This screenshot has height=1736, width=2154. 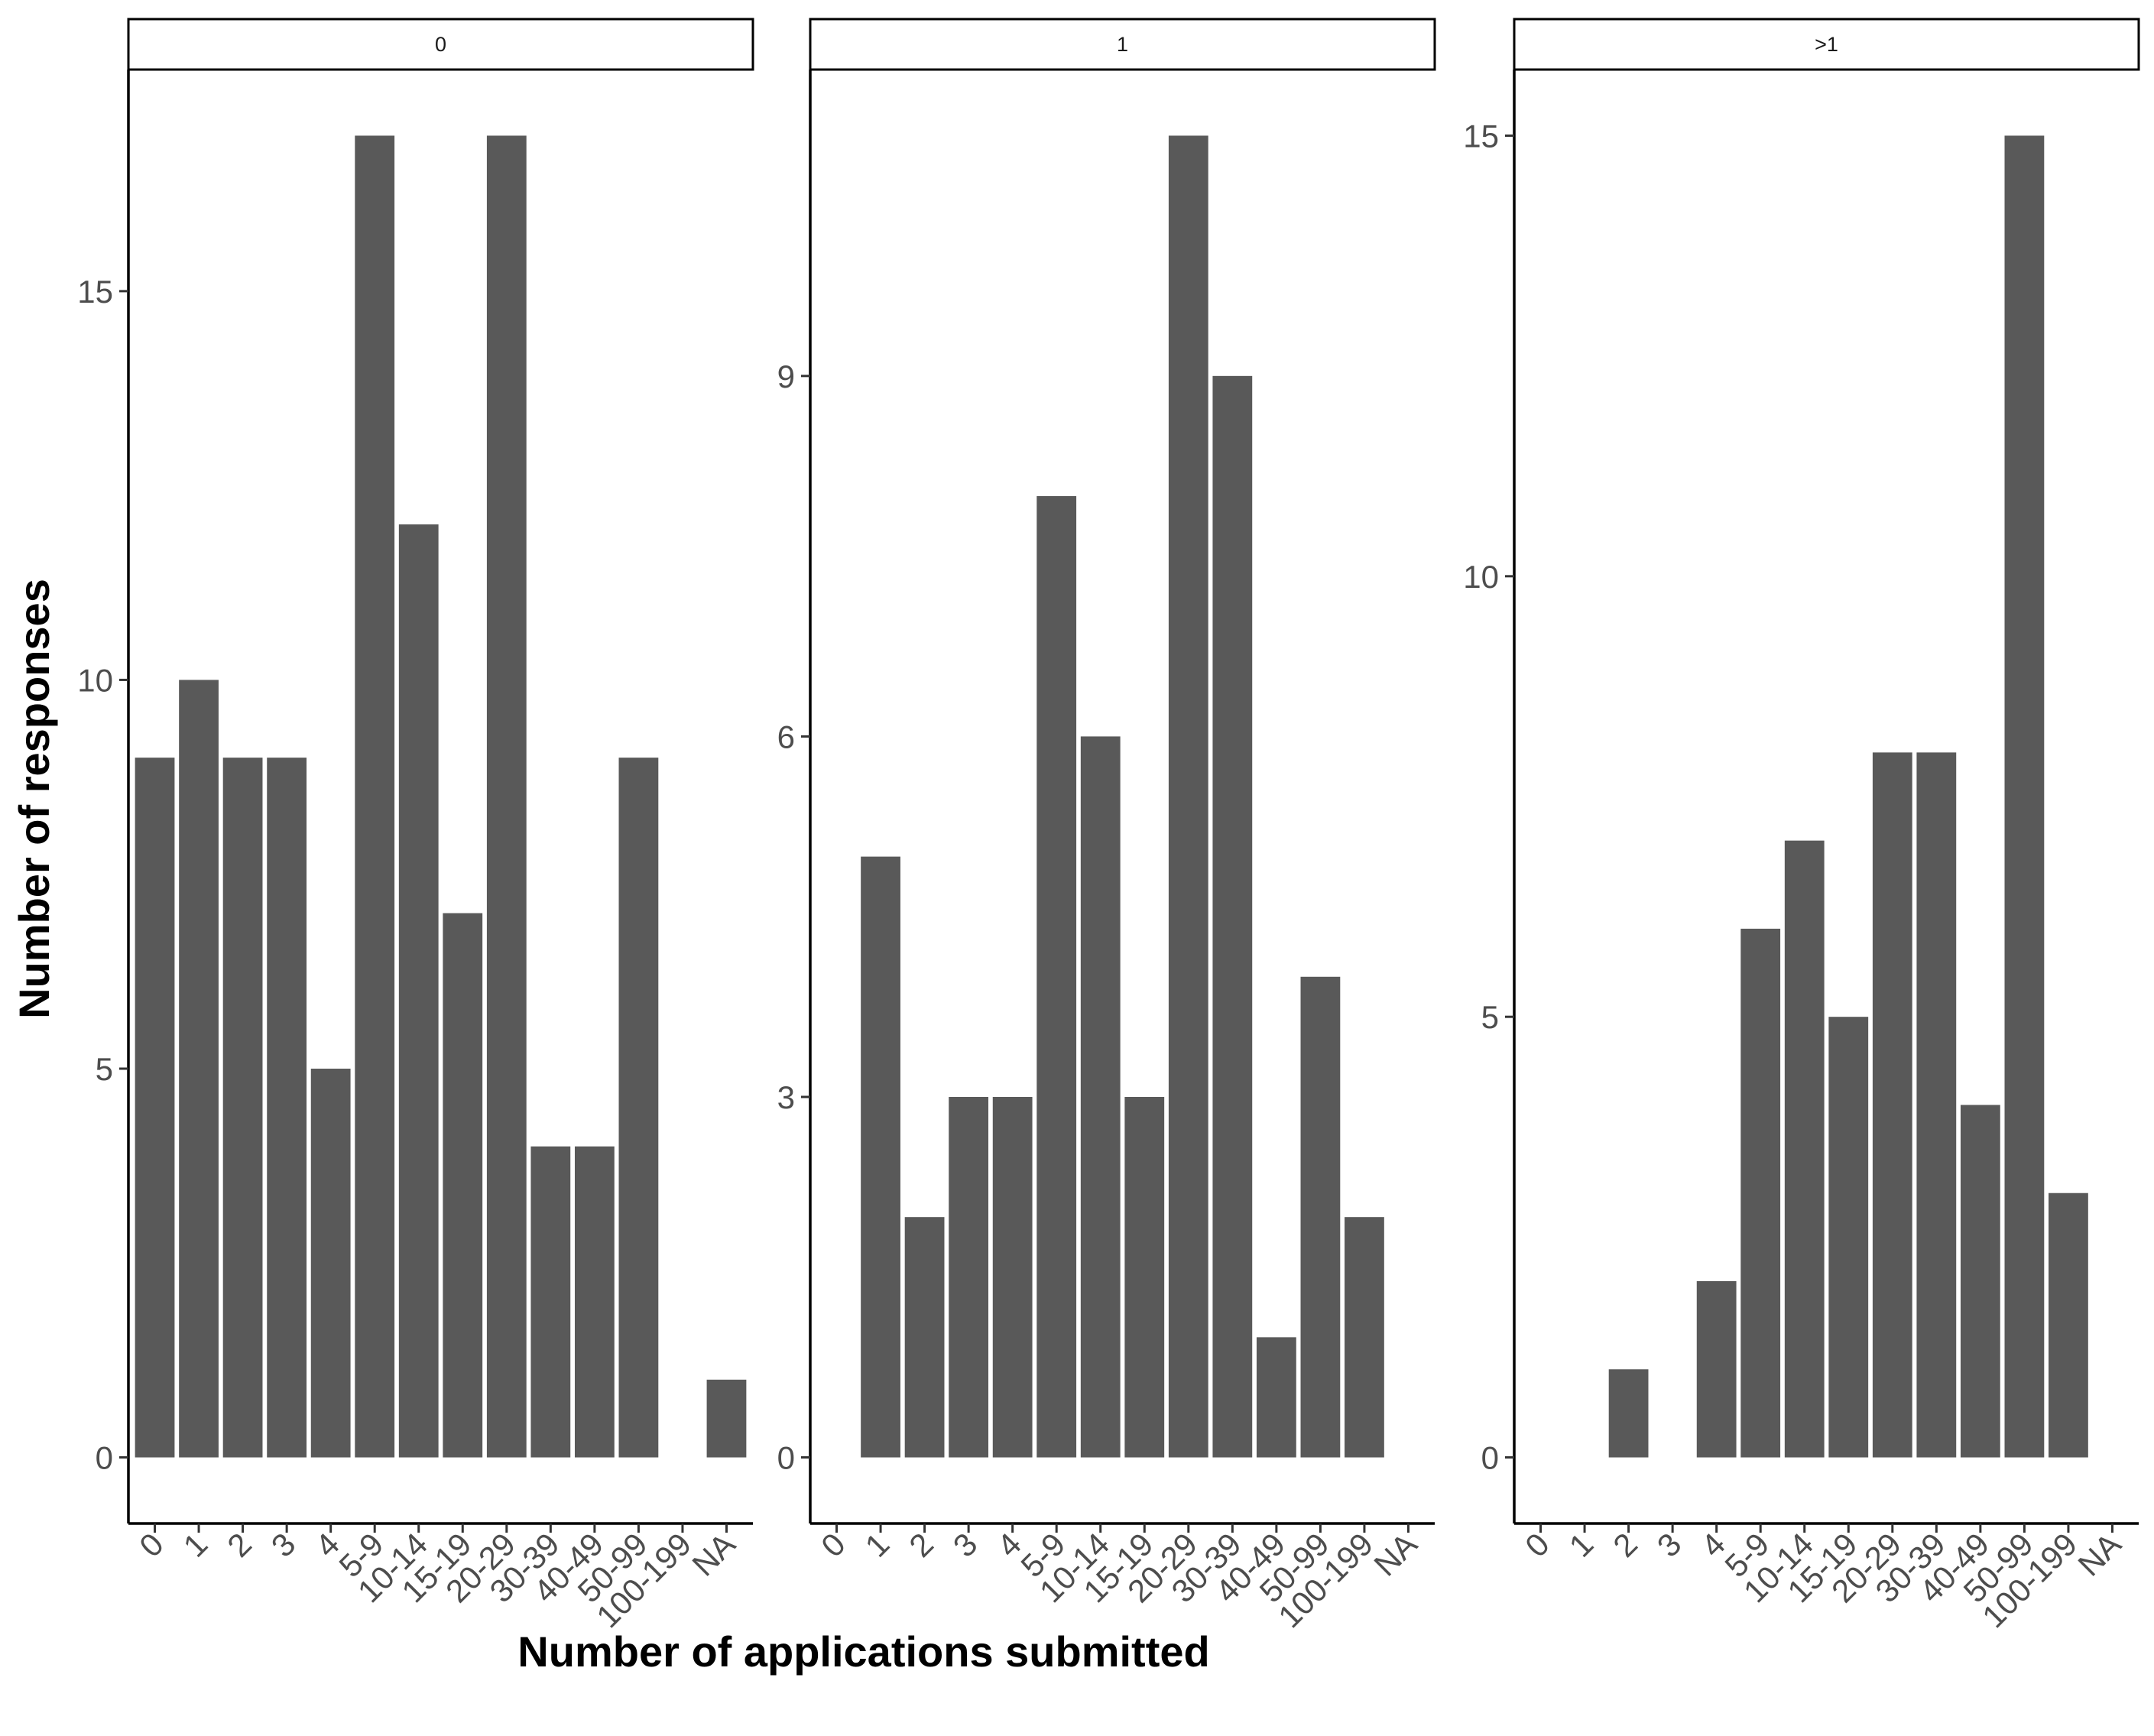 I want to click on y-tick-label: 6, so click(x=786, y=736).